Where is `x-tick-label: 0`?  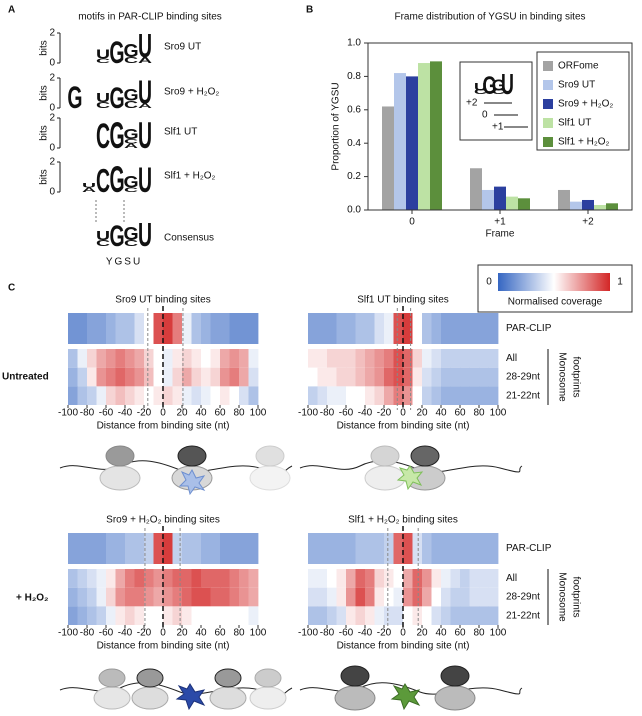 x-tick-label: 0 is located at coordinates (163, 413).